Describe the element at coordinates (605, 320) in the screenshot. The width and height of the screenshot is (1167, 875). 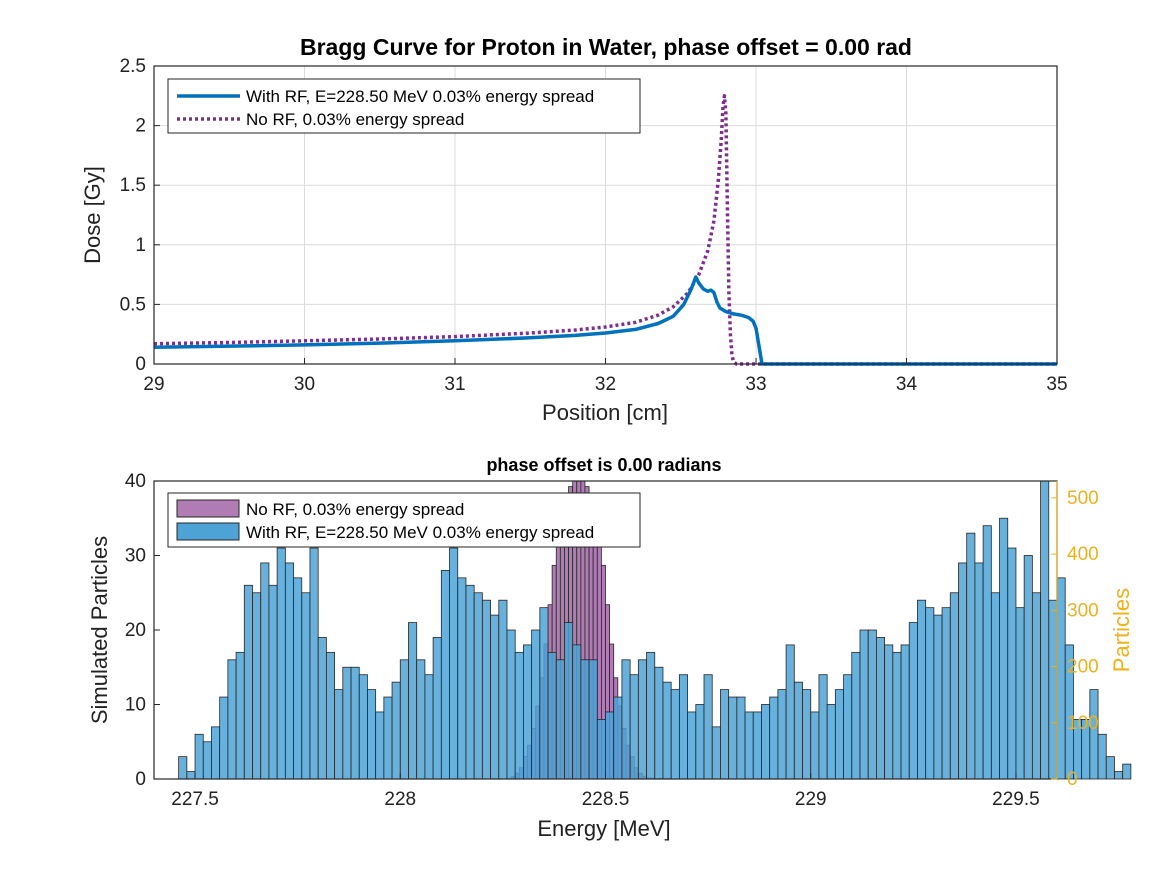
I see `series-line-with-rf` at that location.